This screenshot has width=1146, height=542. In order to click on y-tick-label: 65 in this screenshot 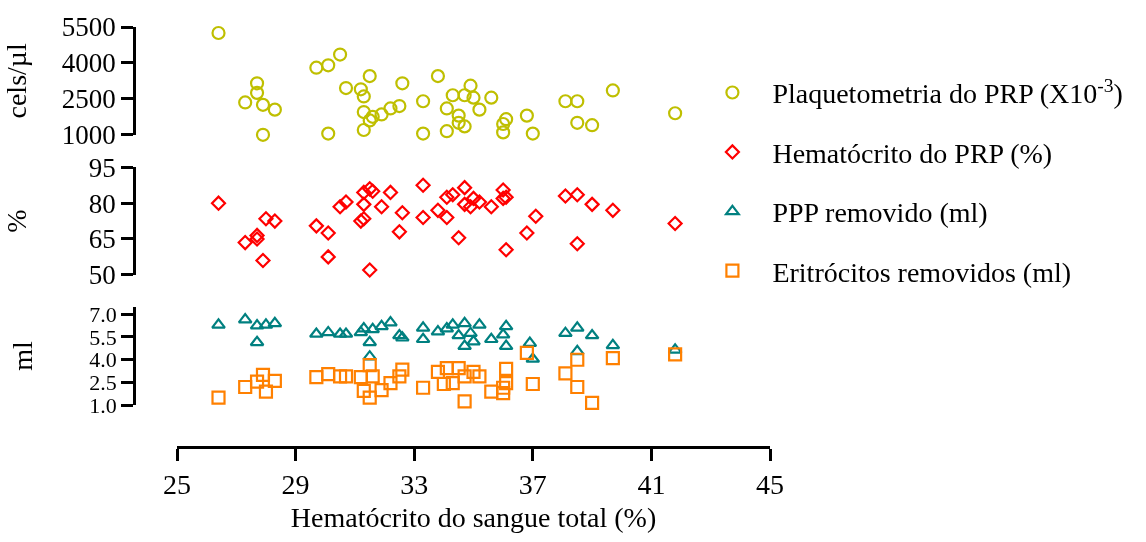, I will do `click(102, 239)`.